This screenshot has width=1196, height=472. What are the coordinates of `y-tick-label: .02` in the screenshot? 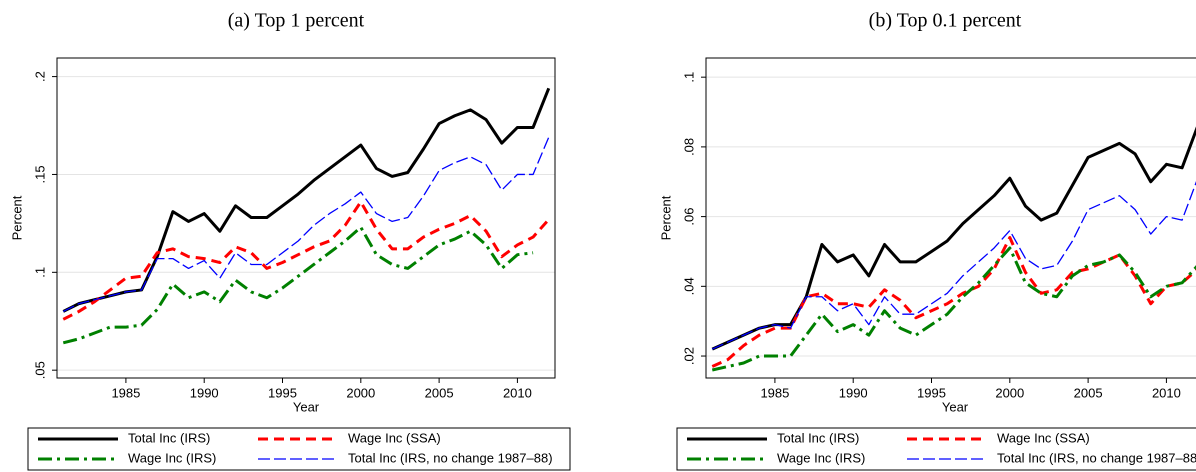 It's located at (688, 356).